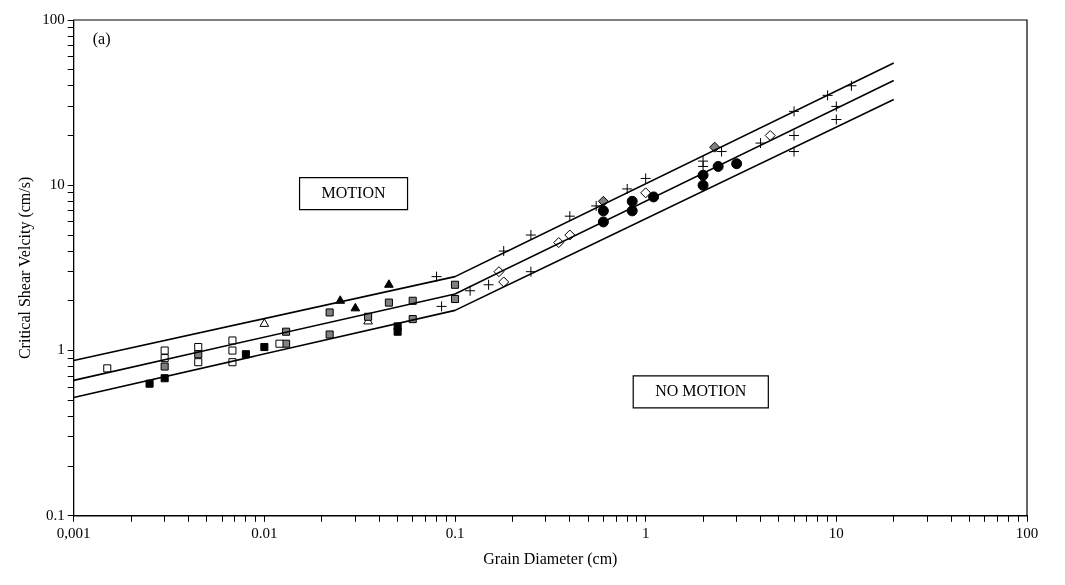 The height and width of the screenshot is (585, 1065). Describe the element at coordinates (101, 39) in the screenshot. I see `annotation: (a)` at that location.